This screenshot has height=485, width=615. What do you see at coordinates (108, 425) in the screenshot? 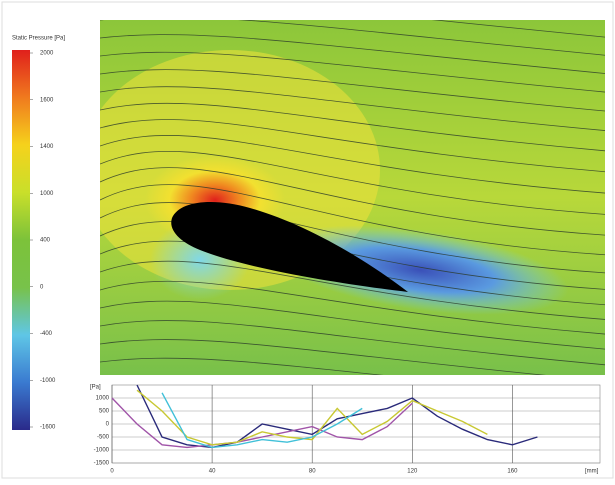
I see `y-tick-label: 0` at bounding box center [108, 425].